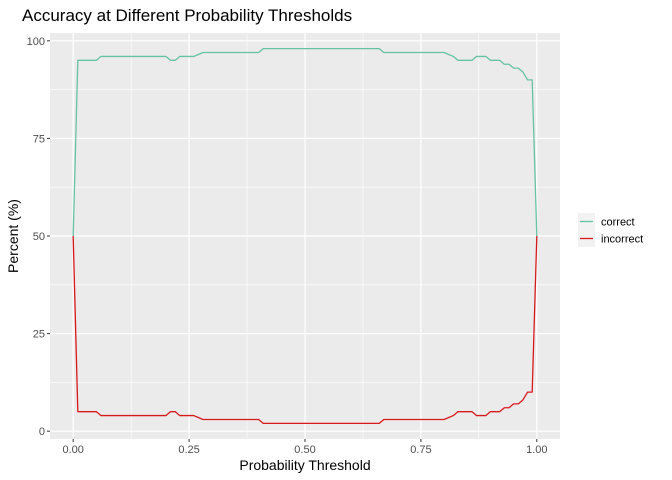 The width and height of the screenshot is (672, 480). Describe the element at coordinates (420, 450) in the screenshot. I see `x-tick-label: 0.75` at that location.